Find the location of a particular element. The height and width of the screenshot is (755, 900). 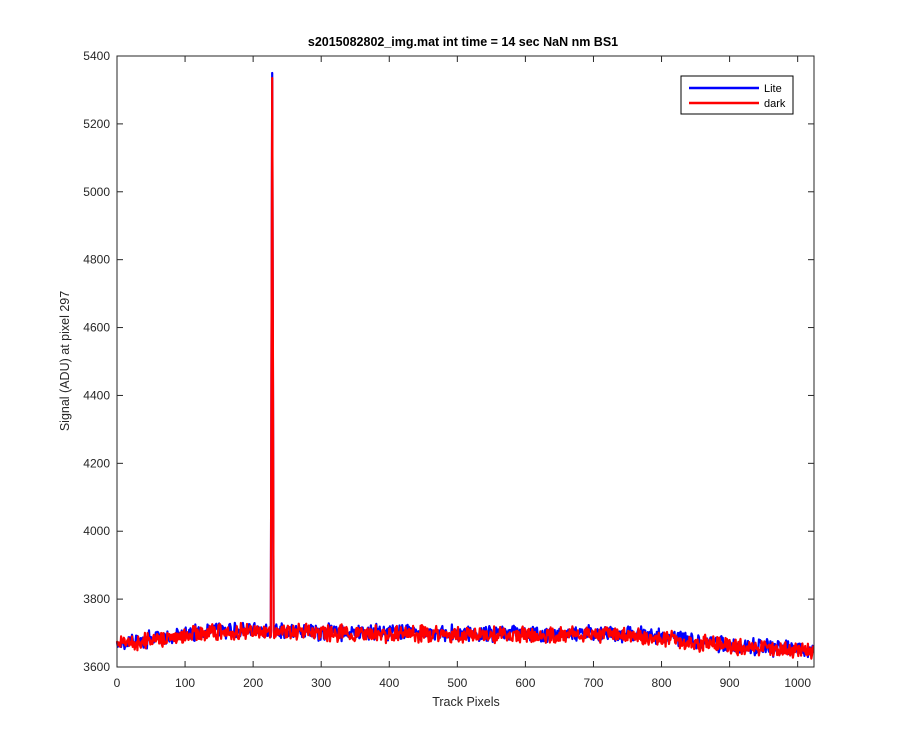

x-tick-label: 300 is located at coordinates (321, 683).